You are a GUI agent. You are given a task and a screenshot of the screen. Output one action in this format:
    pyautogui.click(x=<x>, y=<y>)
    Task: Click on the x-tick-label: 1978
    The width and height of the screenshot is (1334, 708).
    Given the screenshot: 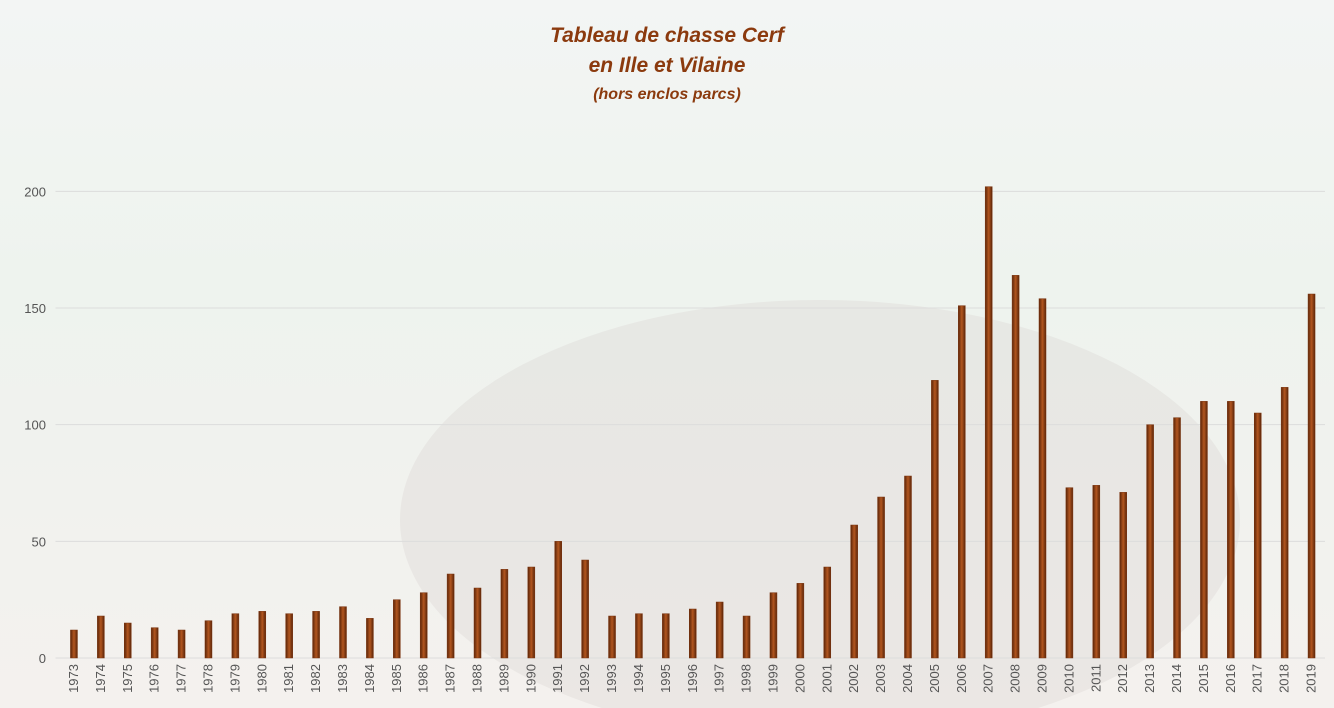 What is the action you would take?
    pyautogui.click(x=207, y=678)
    